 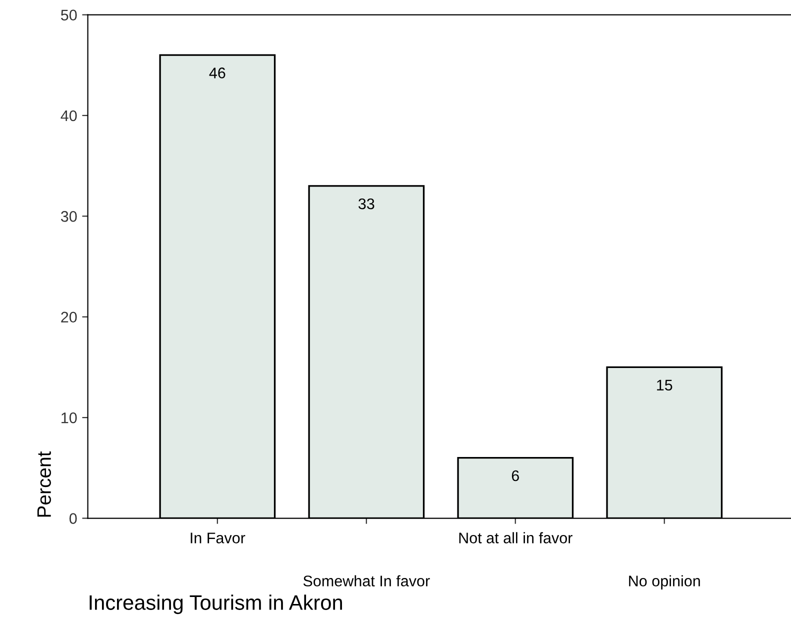 I want to click on data-label: 15, so click(x=664, y=385).